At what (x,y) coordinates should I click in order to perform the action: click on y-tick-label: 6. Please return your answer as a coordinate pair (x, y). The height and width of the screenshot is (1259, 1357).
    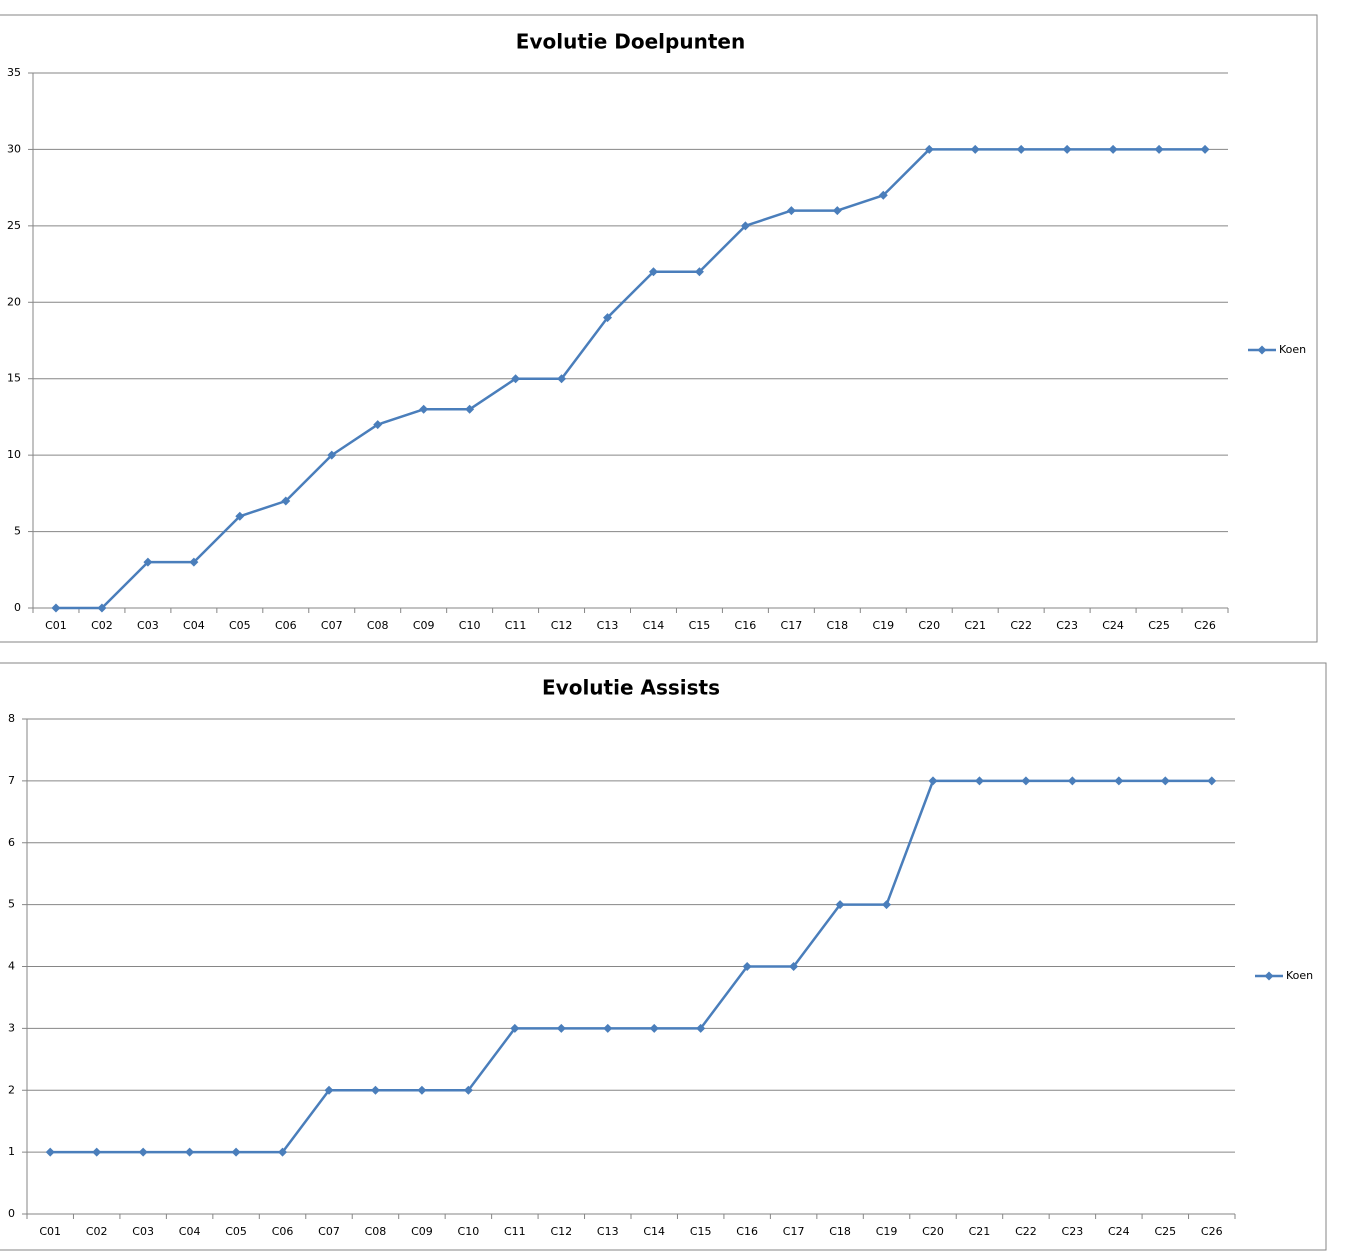
    Looking at the image, I should click on (11, 842).